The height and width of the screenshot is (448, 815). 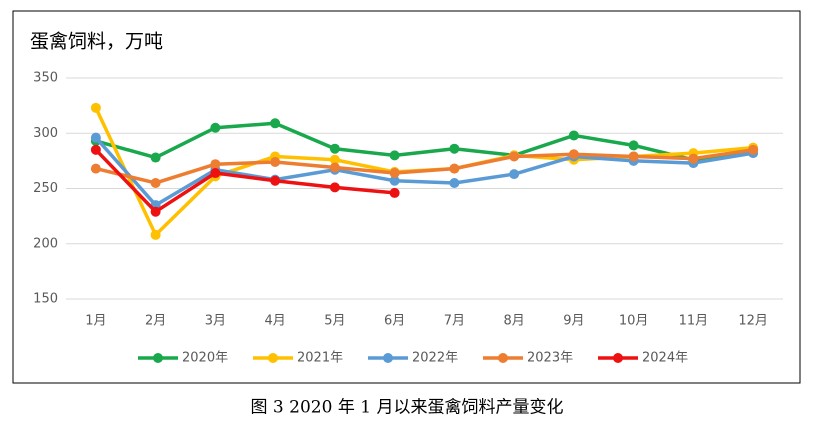 What do you see at coordinates (45, 133) in the screenshot?
I see `y-tick-label: 300` at bounding box center [45, 133].